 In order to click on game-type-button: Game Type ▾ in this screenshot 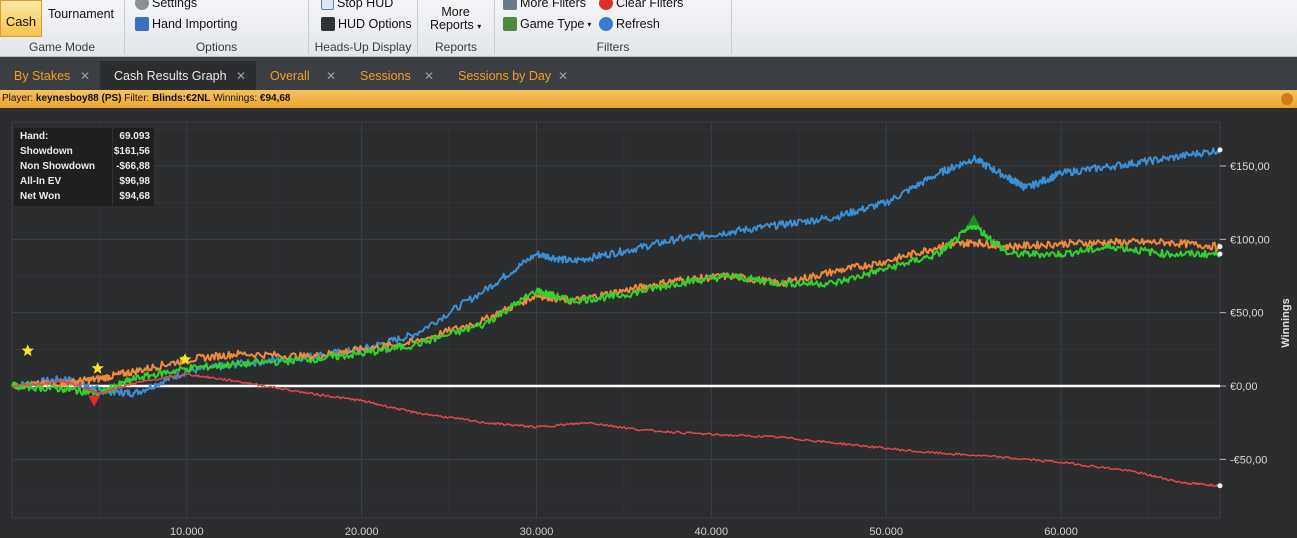, I will do `click(547, 24)`.